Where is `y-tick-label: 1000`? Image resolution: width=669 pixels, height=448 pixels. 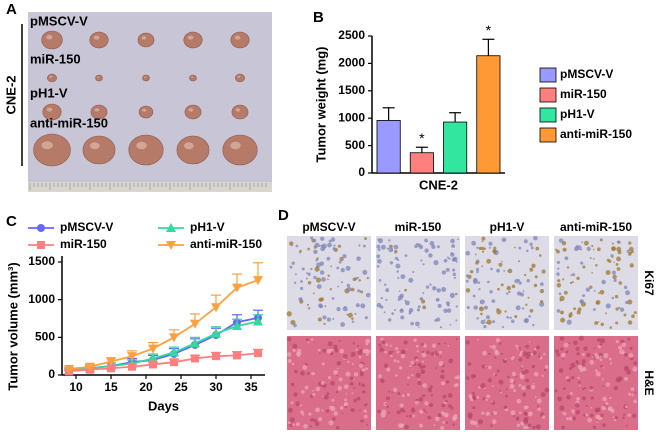
y-tick-label: 1000 is located at coordinates (351, 117).